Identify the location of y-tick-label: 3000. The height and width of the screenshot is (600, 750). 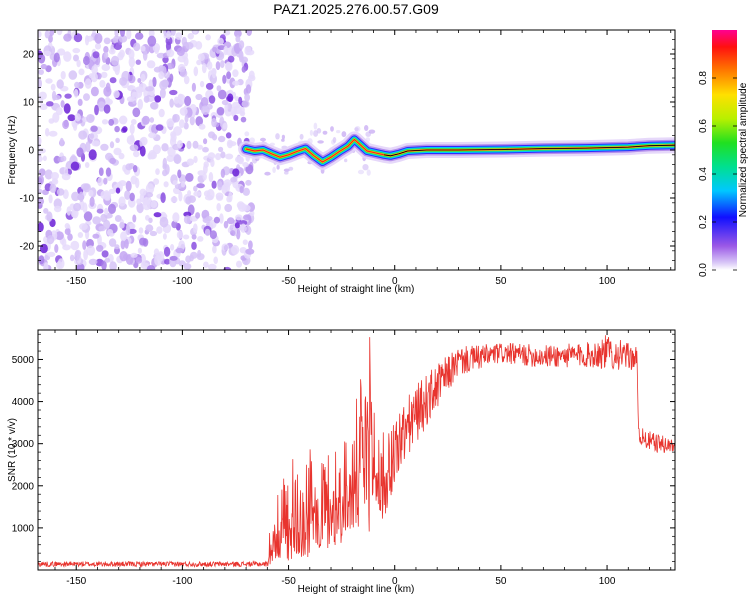
(23, 444).